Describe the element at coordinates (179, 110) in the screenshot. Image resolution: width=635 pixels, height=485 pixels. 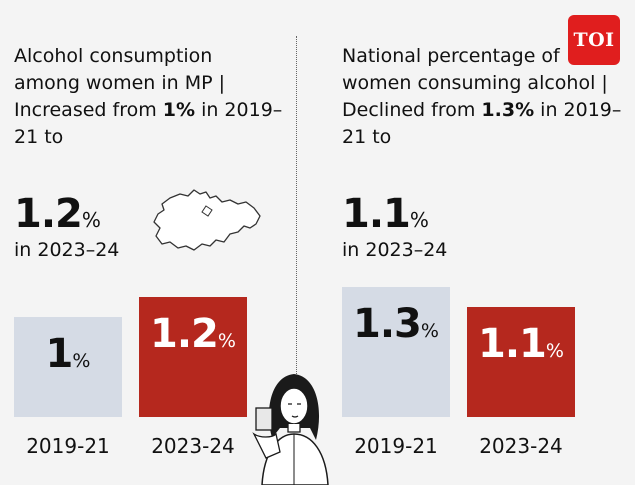
I see `mp-heading-bold: 1%` at that location.